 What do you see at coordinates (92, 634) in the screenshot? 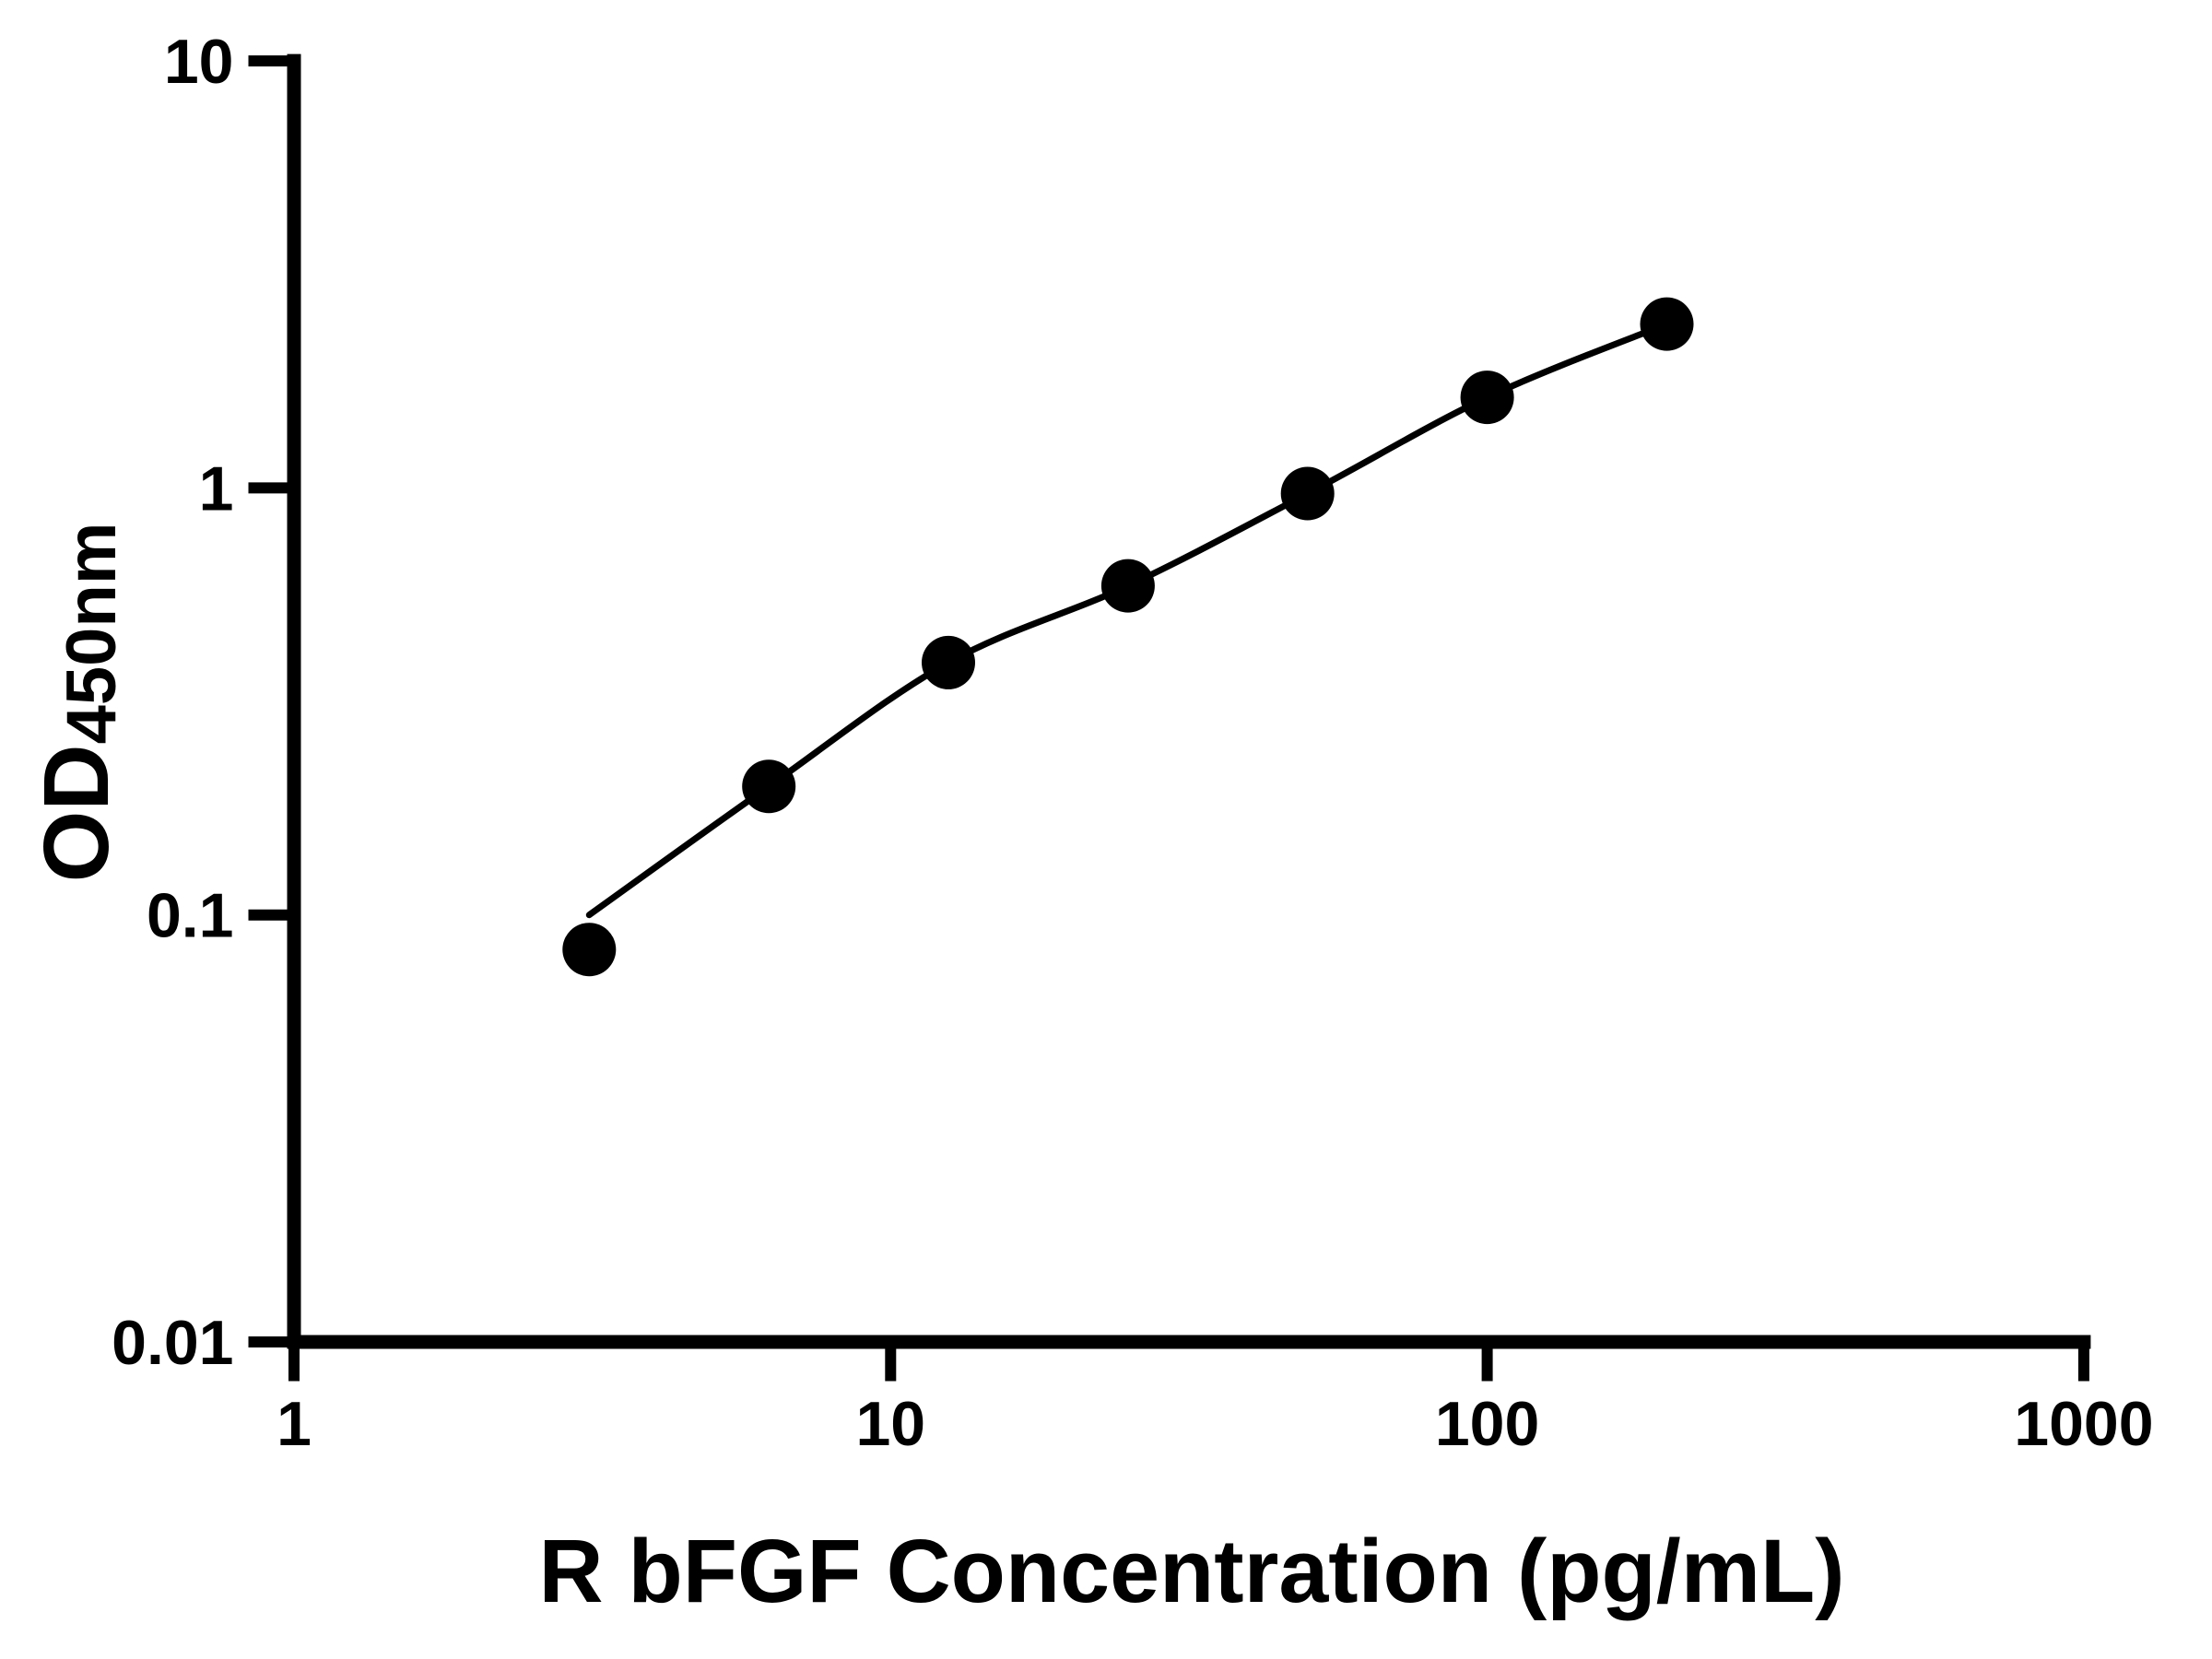
I see `y-axis-title-subscript: 450nm` at bounding box center [92, 634].